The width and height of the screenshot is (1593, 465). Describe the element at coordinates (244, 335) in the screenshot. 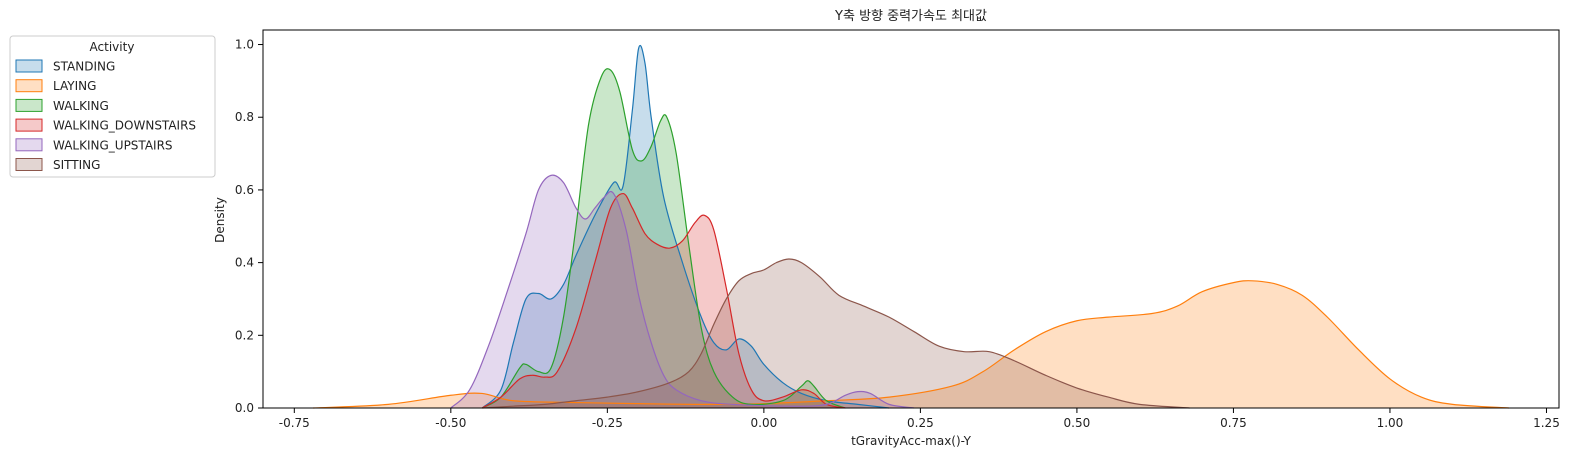

I see `y-tick-label: 0.2` at that location.